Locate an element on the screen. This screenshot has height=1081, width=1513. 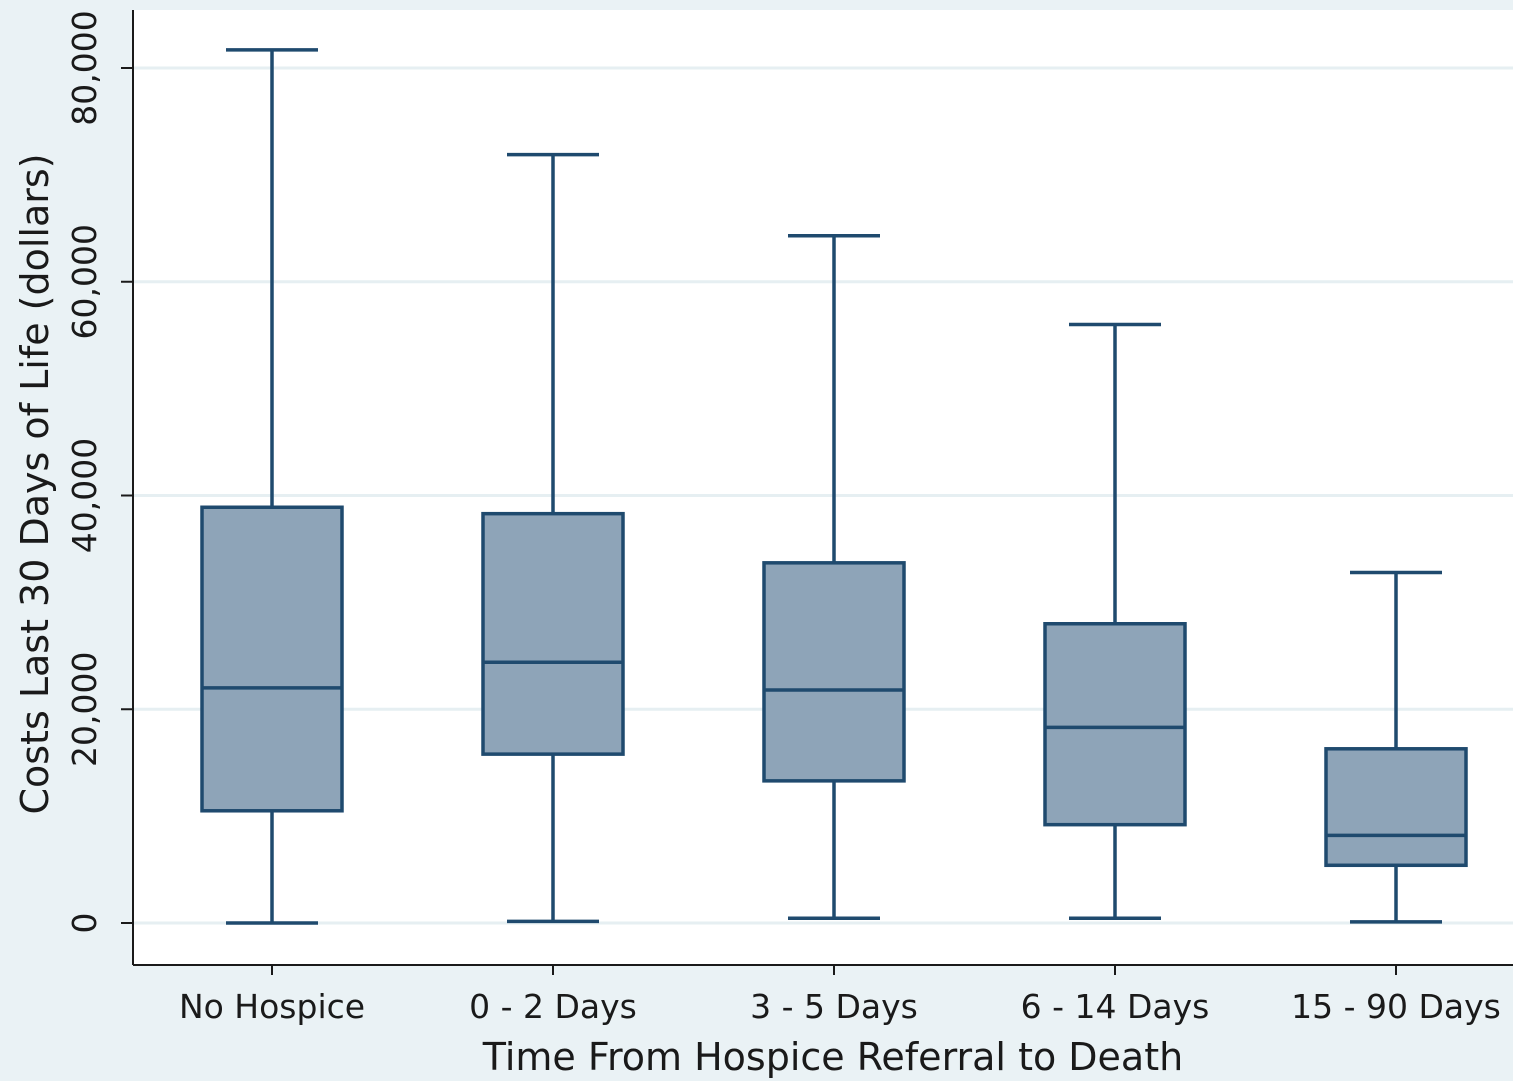
x-tick-label-2: 0 - 2 Days is located at coordinates (553, 1006).